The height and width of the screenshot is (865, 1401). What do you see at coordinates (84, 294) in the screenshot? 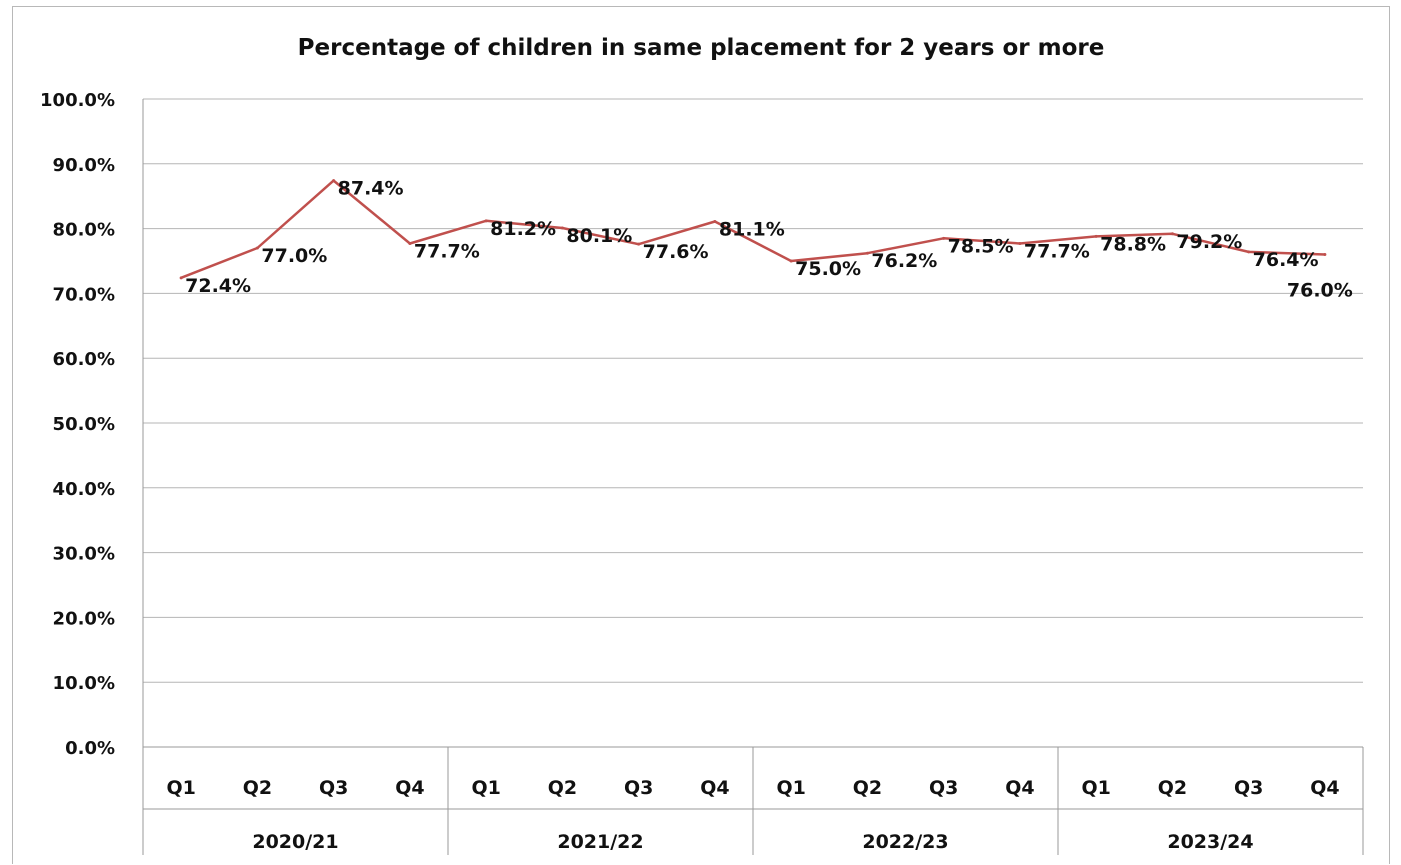
I see `y-tick-label: 70.0%` at bounding box center [84, 294].